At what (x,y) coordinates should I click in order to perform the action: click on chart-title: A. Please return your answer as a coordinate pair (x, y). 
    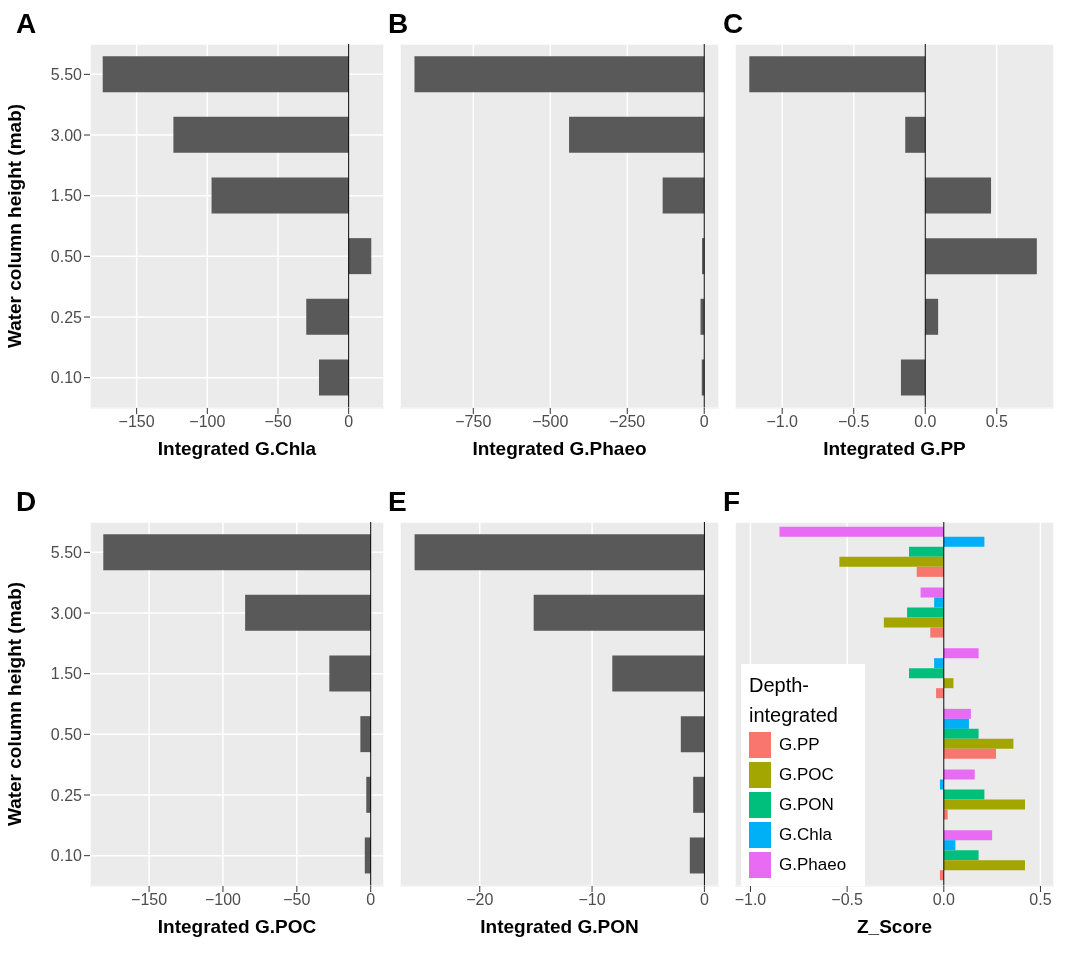
    Looking at the image, I should click on (26, 24).